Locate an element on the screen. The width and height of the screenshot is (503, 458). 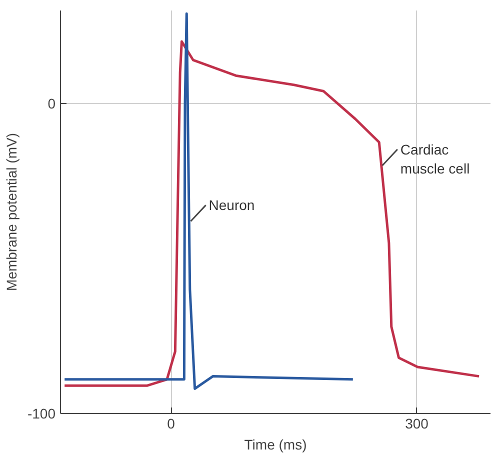
y-axis-title: Membrane potential (mV) is located at coordinates (11, 212).